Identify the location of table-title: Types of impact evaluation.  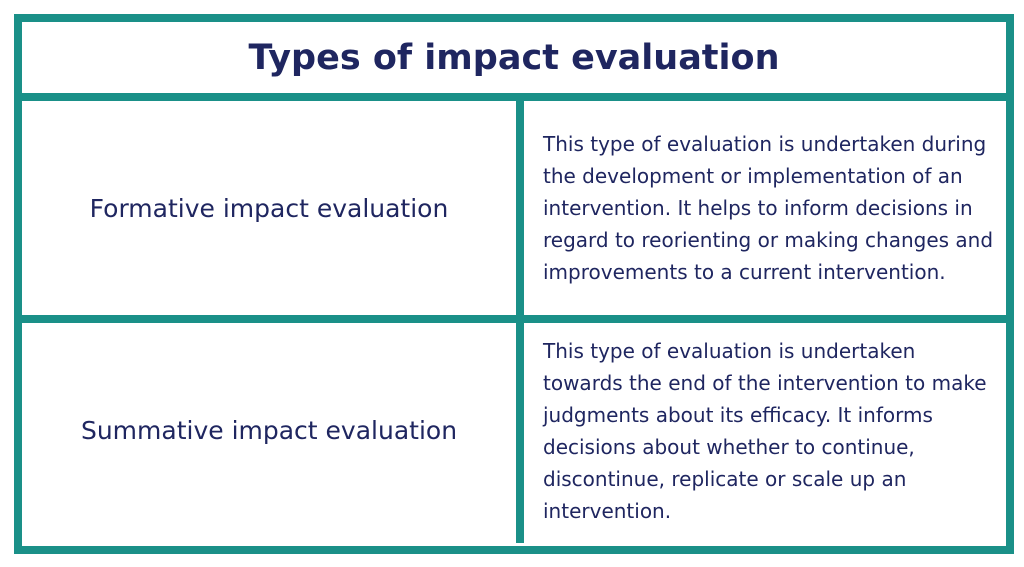
(514, 57).